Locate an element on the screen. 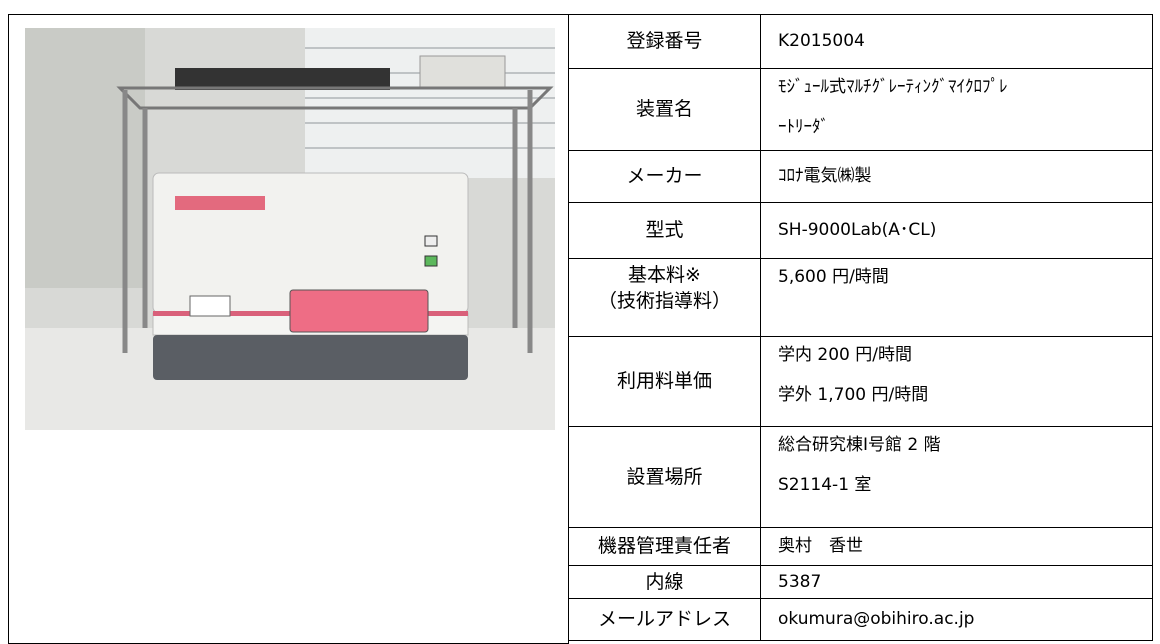  value-text: ｺﾛﾅ電気㈱製 is located at coordinates (825, 176).